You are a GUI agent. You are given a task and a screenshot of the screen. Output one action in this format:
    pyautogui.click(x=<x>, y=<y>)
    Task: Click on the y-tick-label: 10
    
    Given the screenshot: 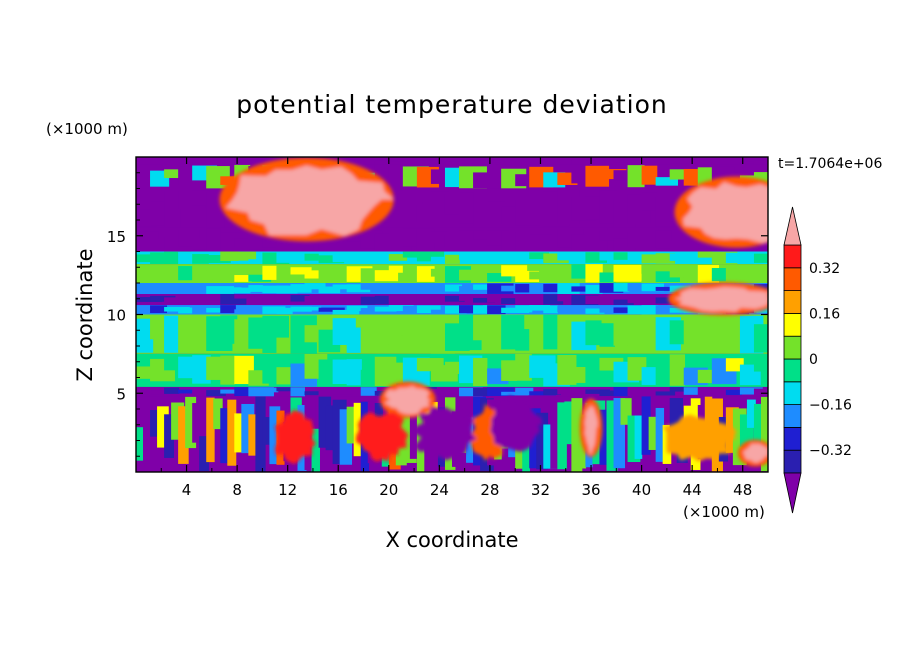 What is the action you would take?
    pyautogui.click(x=116, y=316)
    